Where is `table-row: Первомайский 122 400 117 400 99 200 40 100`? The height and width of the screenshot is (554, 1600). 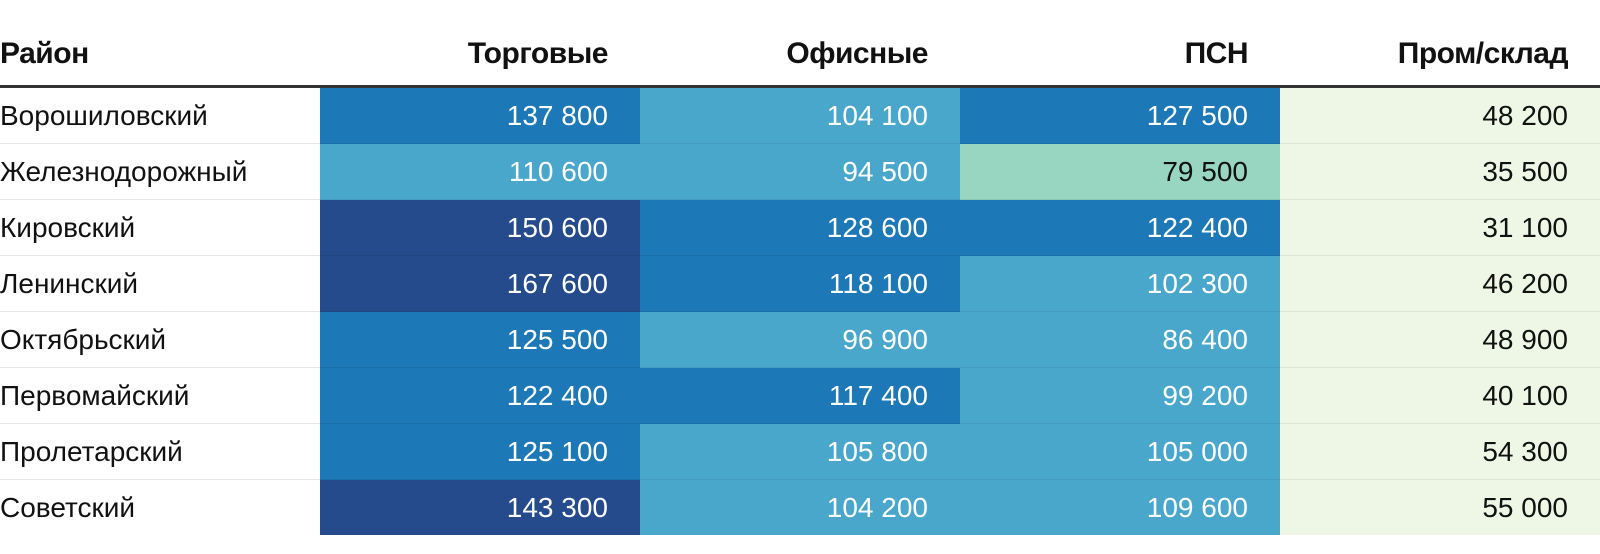
table-row: Первомайский 122 400 117 400 99 200 40 100 is located at coordinates (800, 395).